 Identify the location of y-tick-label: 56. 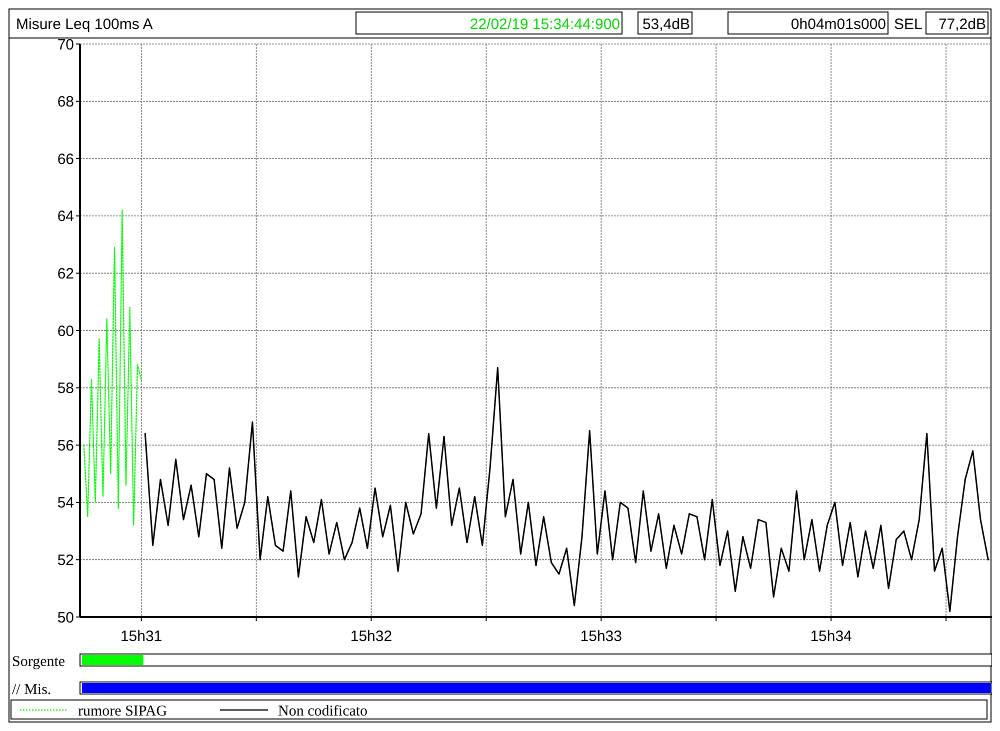
(65, 445).